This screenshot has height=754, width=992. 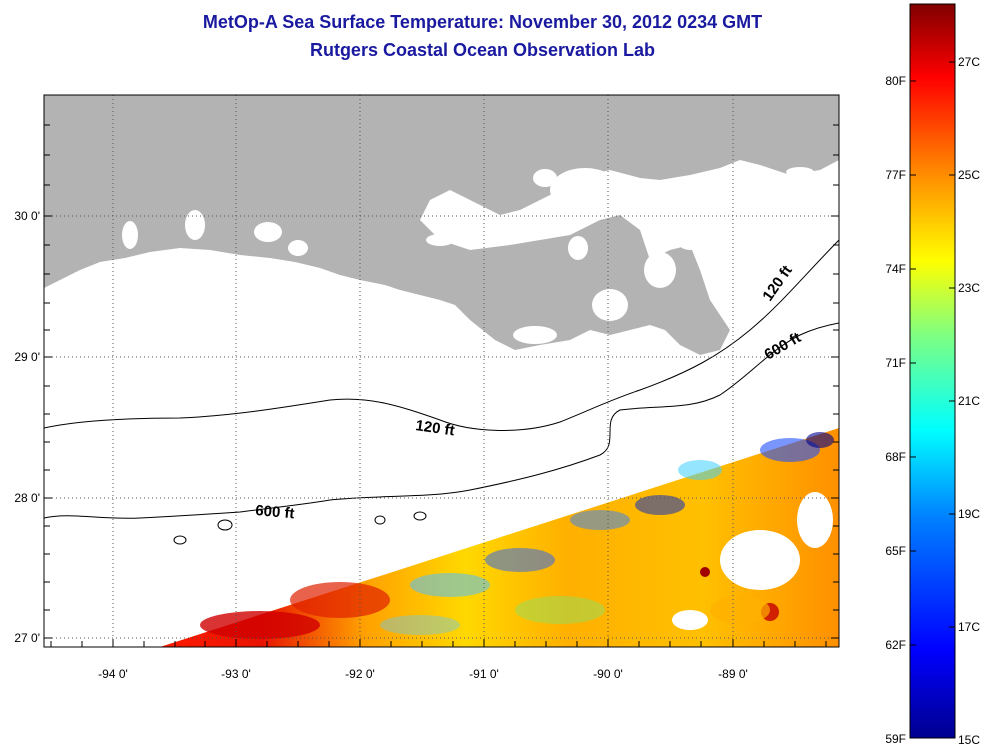 I want to click on colorbar-label-f: 68F, so click(x=895, y=457).